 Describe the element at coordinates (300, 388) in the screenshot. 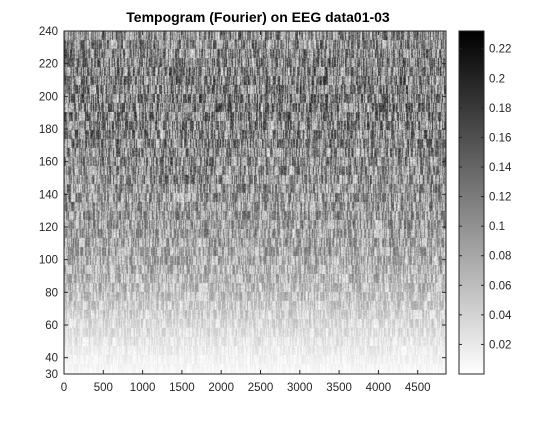

I see `x-tick-label: 3000` at that location.